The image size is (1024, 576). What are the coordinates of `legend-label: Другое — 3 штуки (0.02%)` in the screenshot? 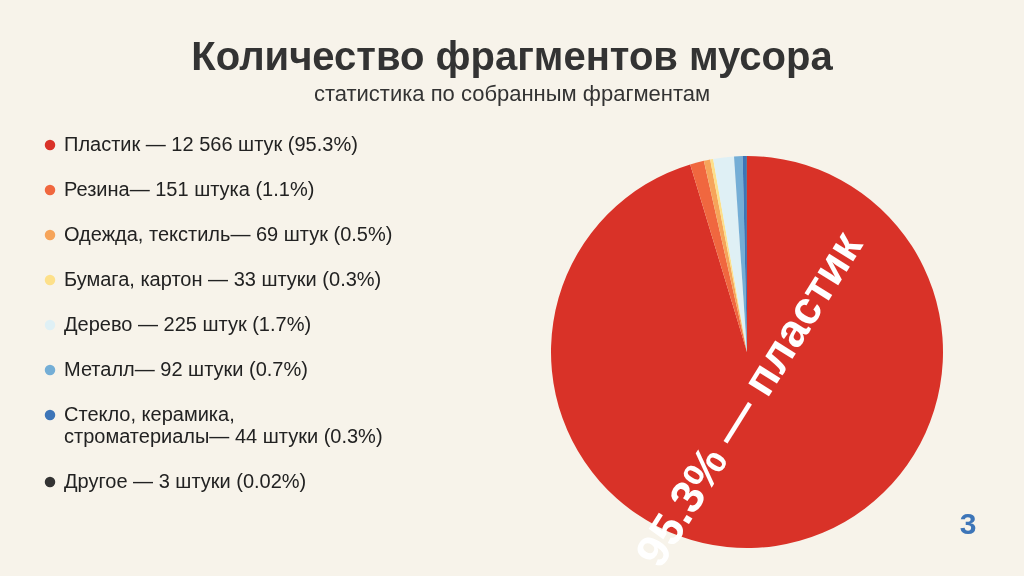 It's located at (185, 481).